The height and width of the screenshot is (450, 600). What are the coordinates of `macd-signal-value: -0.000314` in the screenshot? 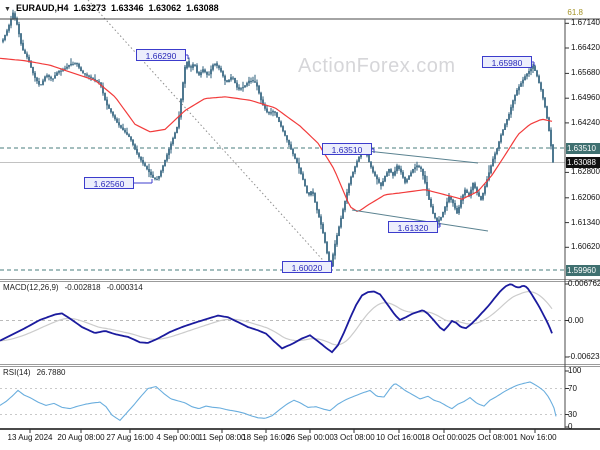 It's located at (124, 287).